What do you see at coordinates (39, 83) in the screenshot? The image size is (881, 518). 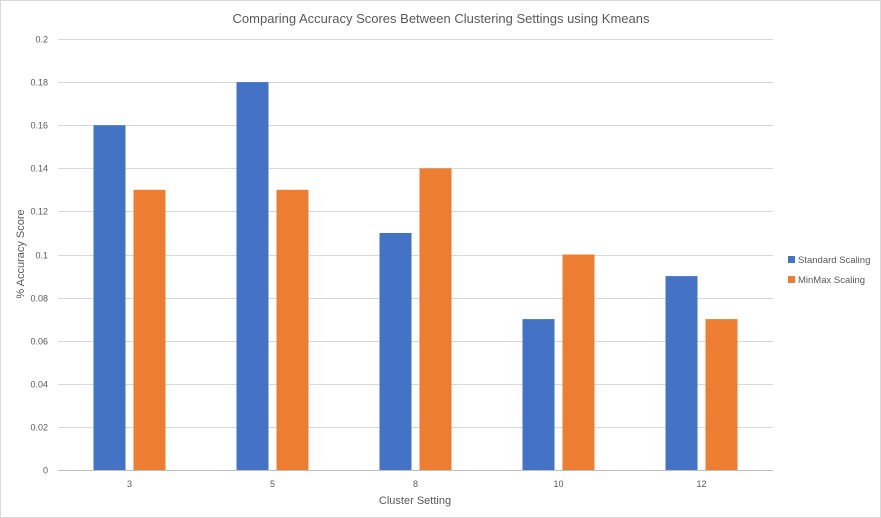 I see `y-tick-label: 0.18` at bounding box center [39, 83].